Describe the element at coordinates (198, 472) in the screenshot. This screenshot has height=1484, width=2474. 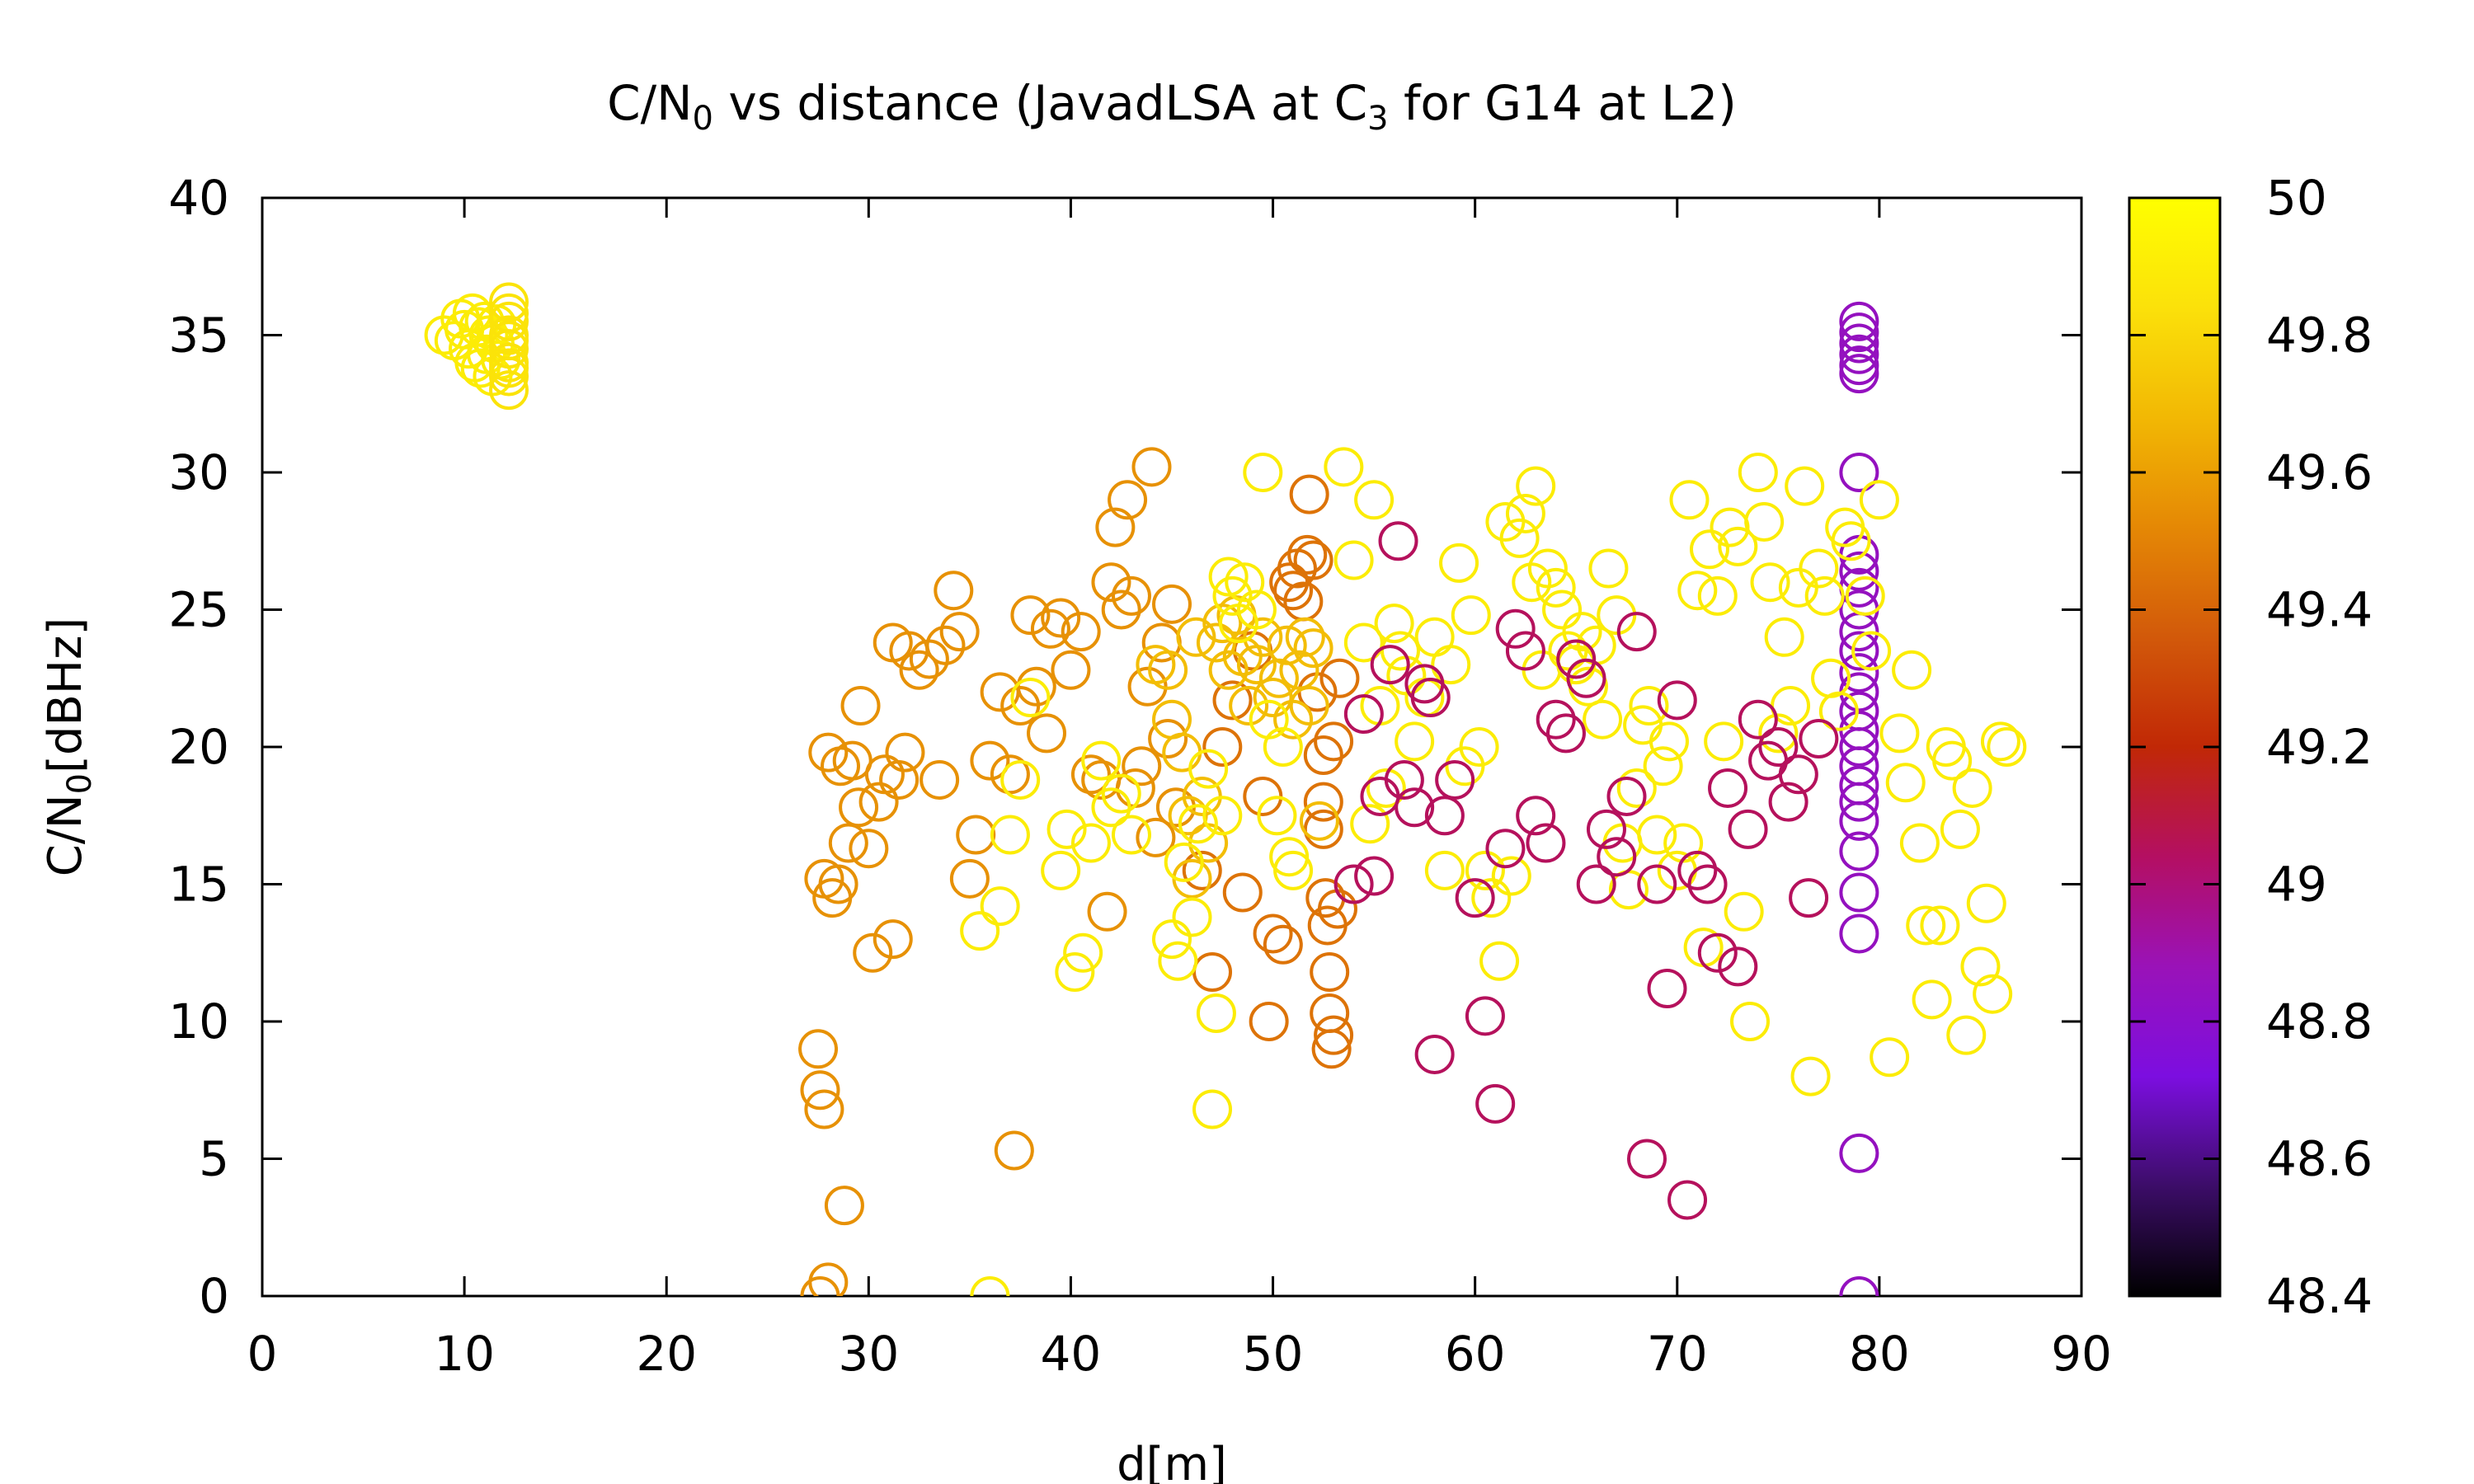
I see `y-tick-label: 30` at that location.